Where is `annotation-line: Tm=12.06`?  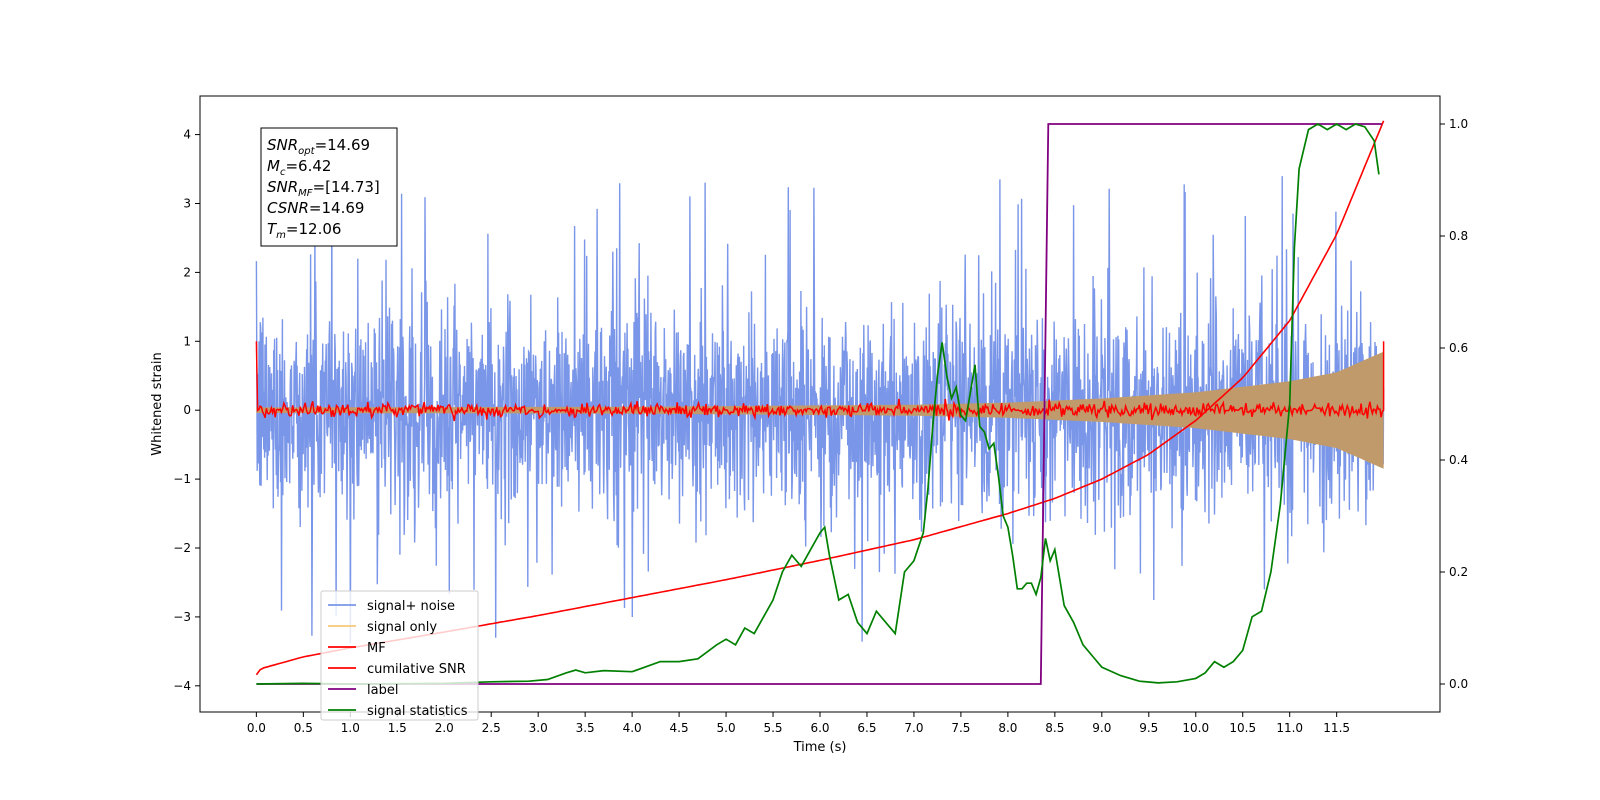
annotation-line: Tm=12.06 is located at coordinates (304, 230).